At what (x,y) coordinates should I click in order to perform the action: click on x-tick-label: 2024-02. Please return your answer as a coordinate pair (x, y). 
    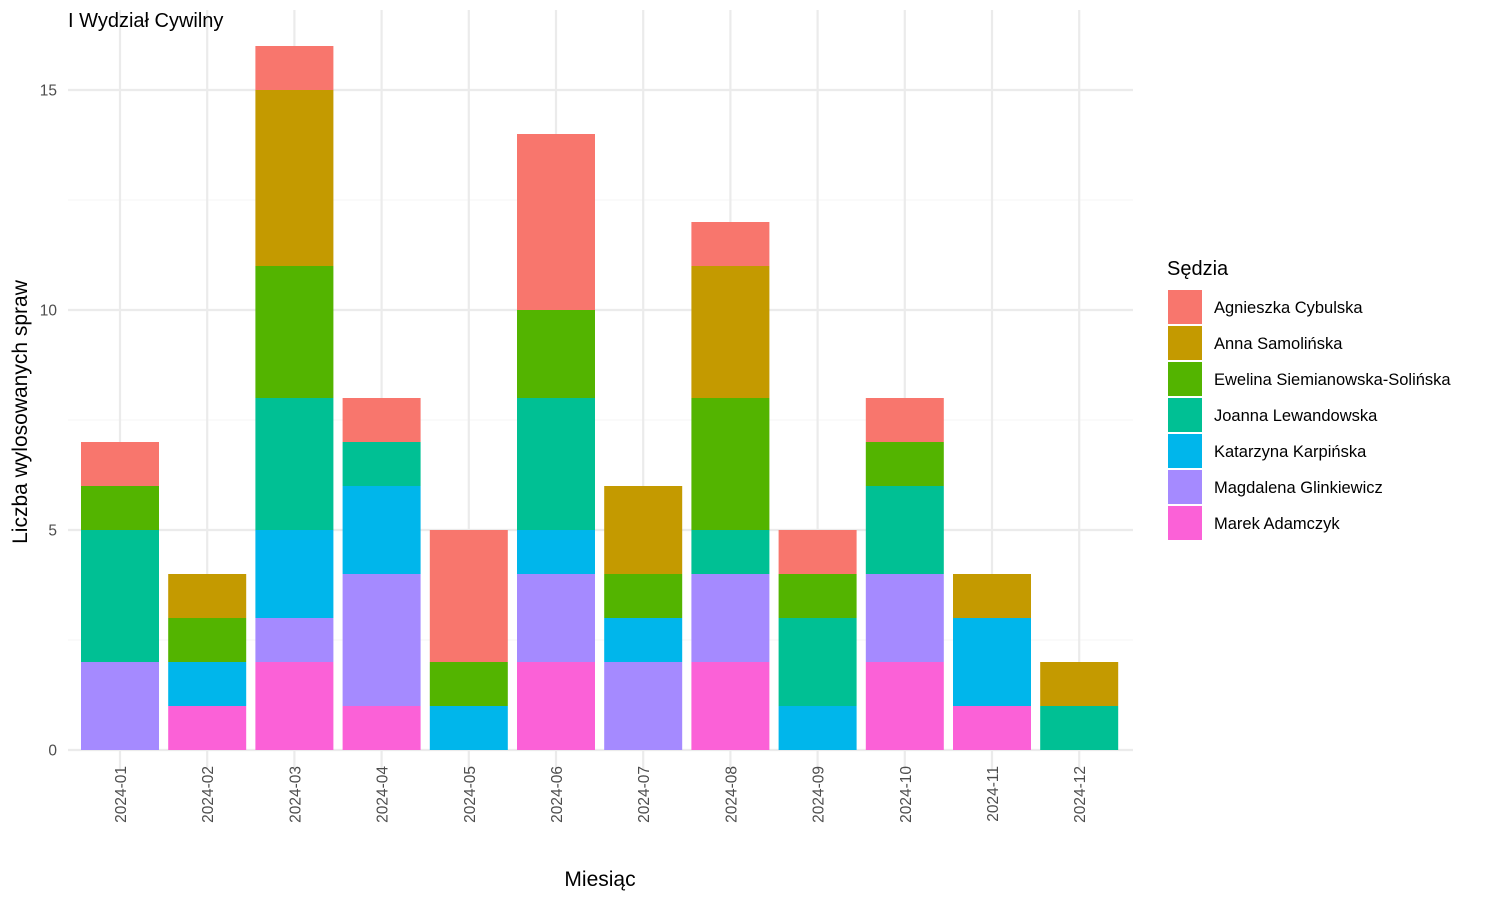
    Looking at the image, I should click on (208, 794).